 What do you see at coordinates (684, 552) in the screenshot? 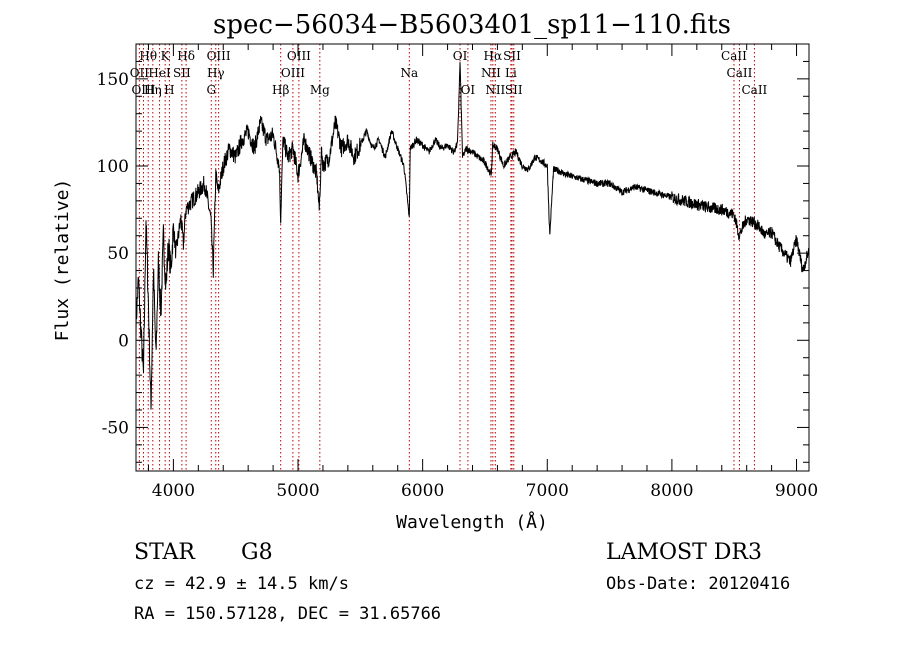
I see `survey-name: LAMOST DR3` at bounding box center [684, 552].